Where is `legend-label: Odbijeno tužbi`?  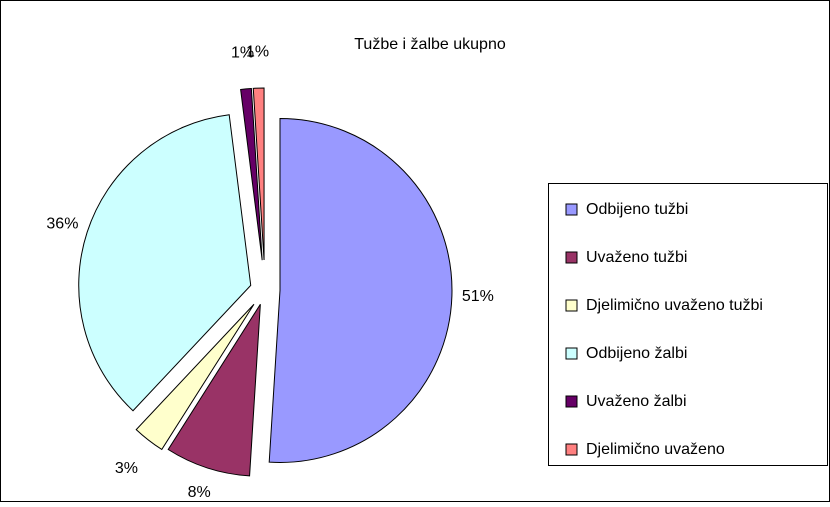 legend-label: Odbijeno tužbi is located at coordinates (637, 209).